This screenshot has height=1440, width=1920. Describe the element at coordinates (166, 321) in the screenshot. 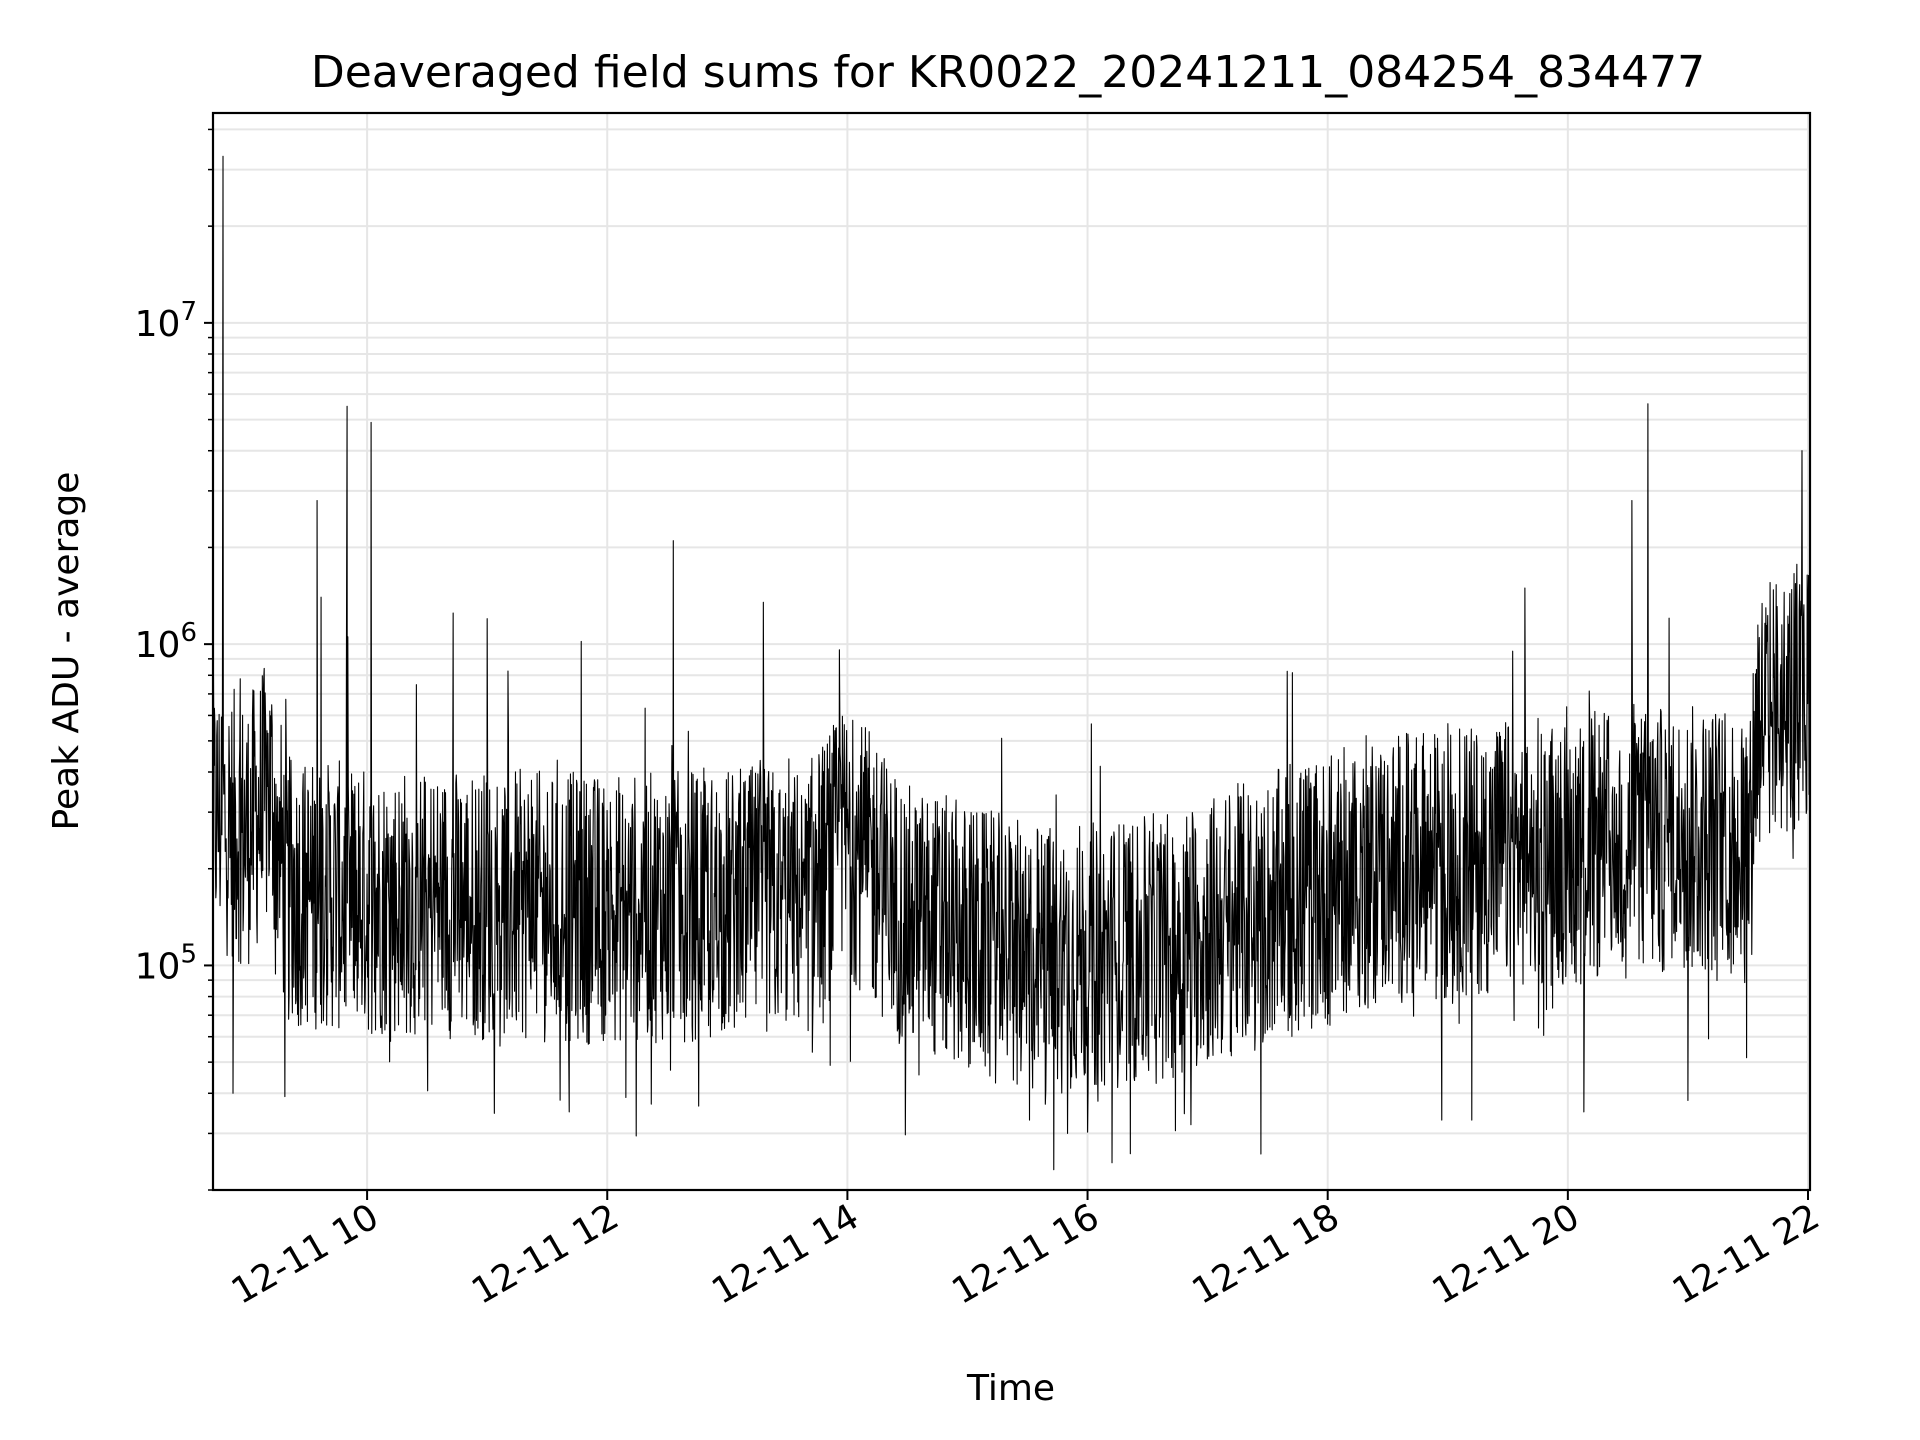

I see `y-tick-label: 10⁷` at that location.